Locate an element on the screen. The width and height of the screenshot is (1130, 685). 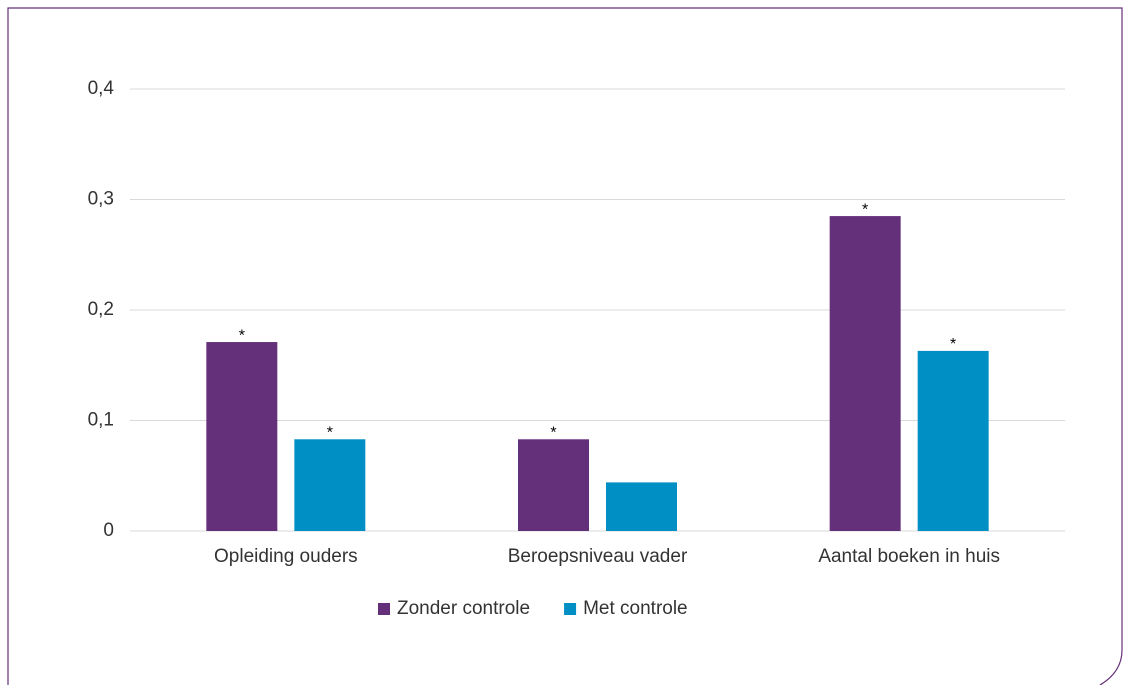
y-tick-label: 0,2 is located at coordinates (101, 309).